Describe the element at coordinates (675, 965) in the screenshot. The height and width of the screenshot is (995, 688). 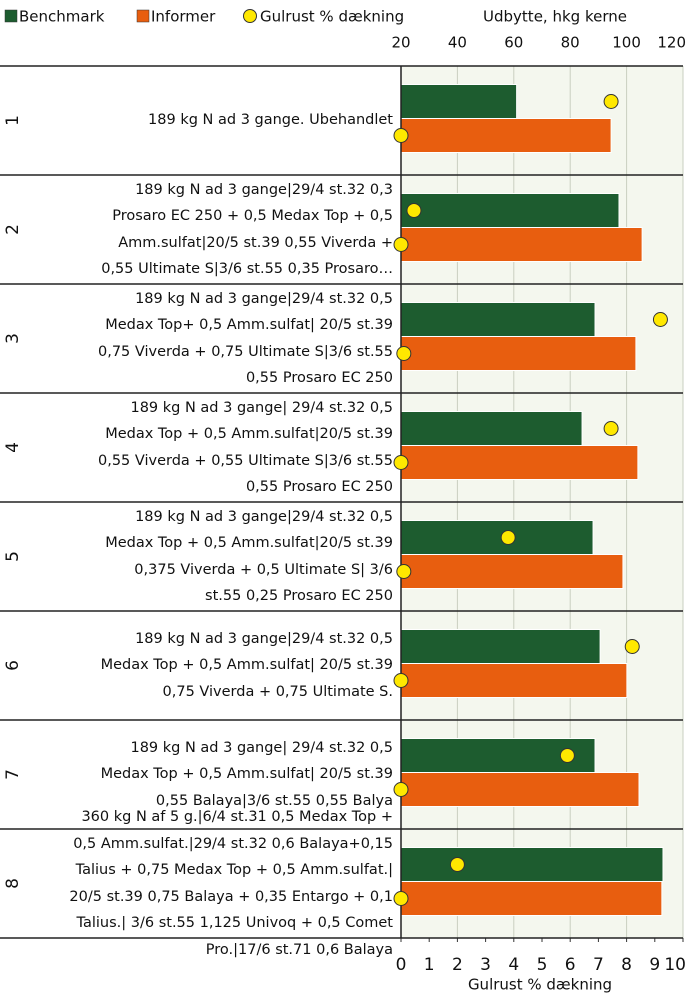
I see `x2-tick-label: 10` at that location.